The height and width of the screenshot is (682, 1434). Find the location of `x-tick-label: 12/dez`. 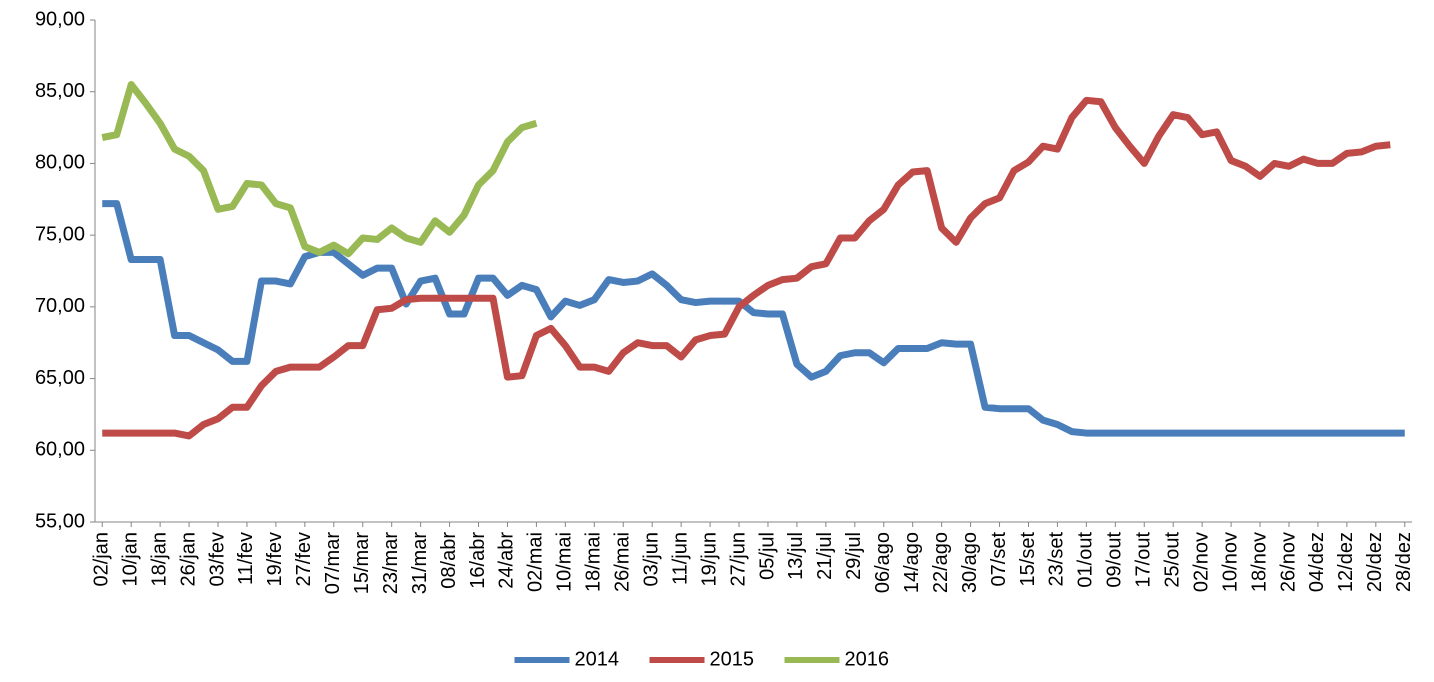

x-tick-label: 12/dez is located at coordinates (1346, 562).